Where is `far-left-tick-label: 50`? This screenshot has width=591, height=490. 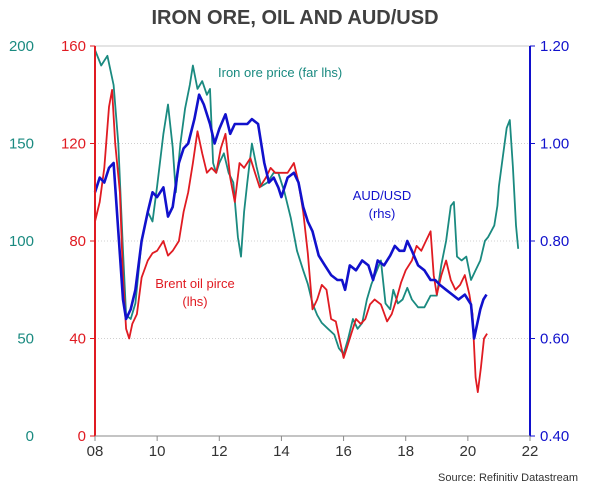
far-left-tick-label: 50 is located at coordinates (25, 339).